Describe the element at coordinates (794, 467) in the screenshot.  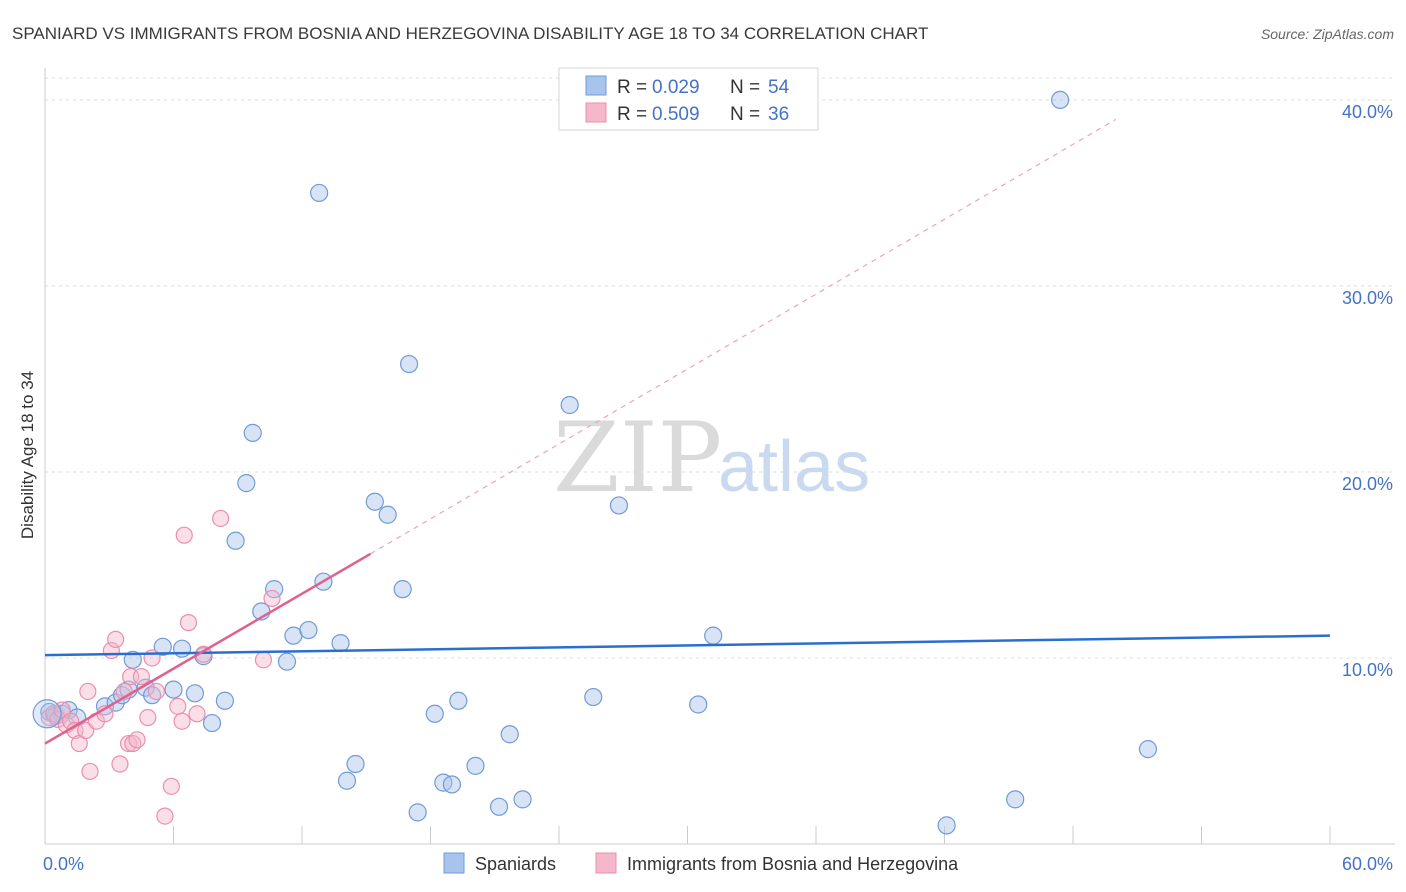
I see `watermark-atlas: atlas` at that location.